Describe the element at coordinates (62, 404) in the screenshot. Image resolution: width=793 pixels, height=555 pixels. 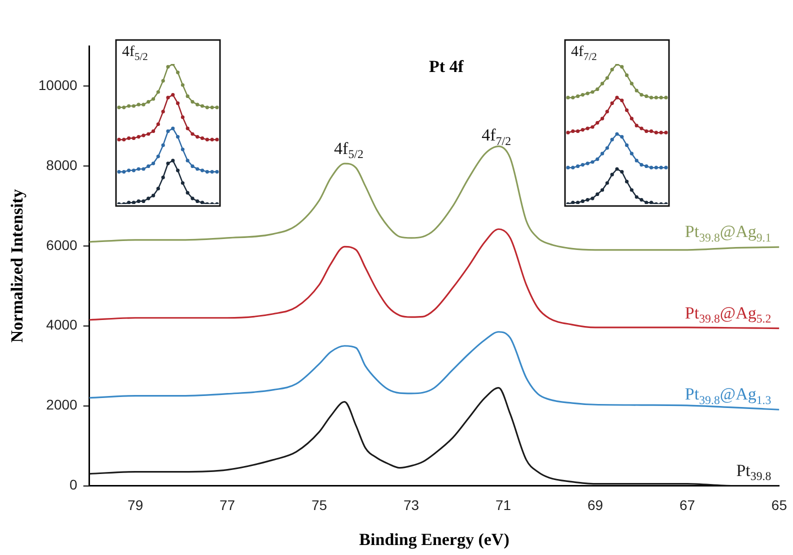
I see `y-tick-label: 2000` at that location.